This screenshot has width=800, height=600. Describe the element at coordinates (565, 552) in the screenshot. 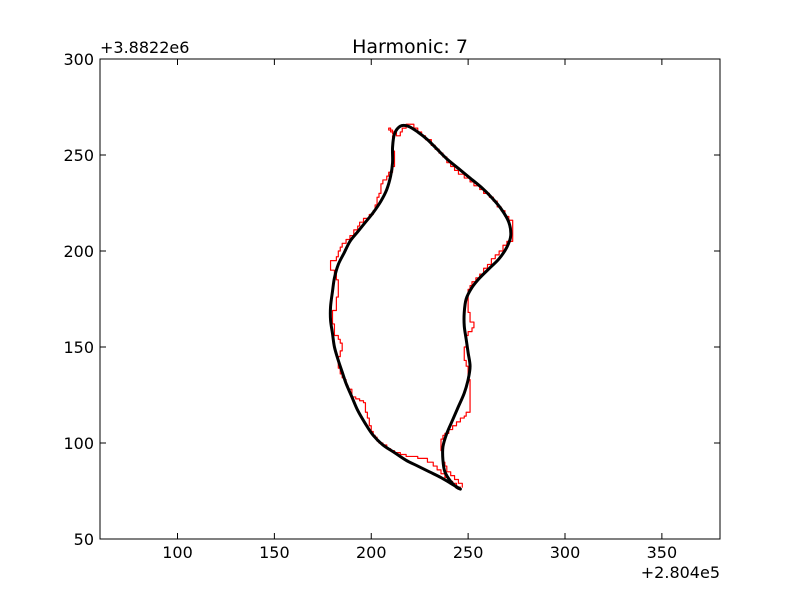

I see `x-tick-label-300: 300` at that location.